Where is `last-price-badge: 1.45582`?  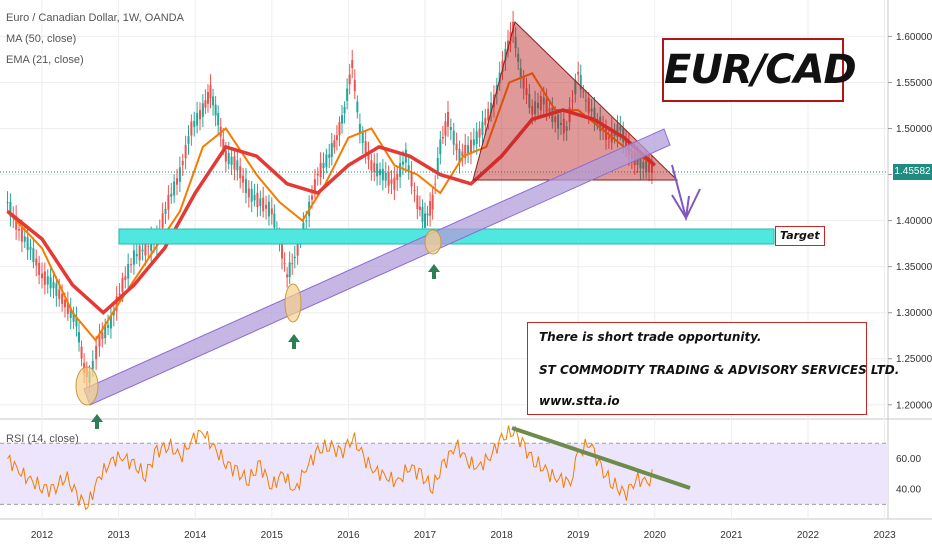
last-price-badge: 1.45582 is located at coordinates (912, 172).